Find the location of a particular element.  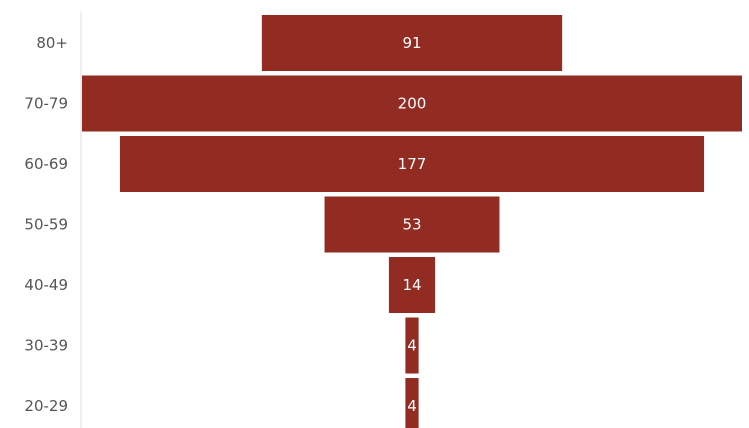

category-label: 20-29 is located at coordinates (46, 406).